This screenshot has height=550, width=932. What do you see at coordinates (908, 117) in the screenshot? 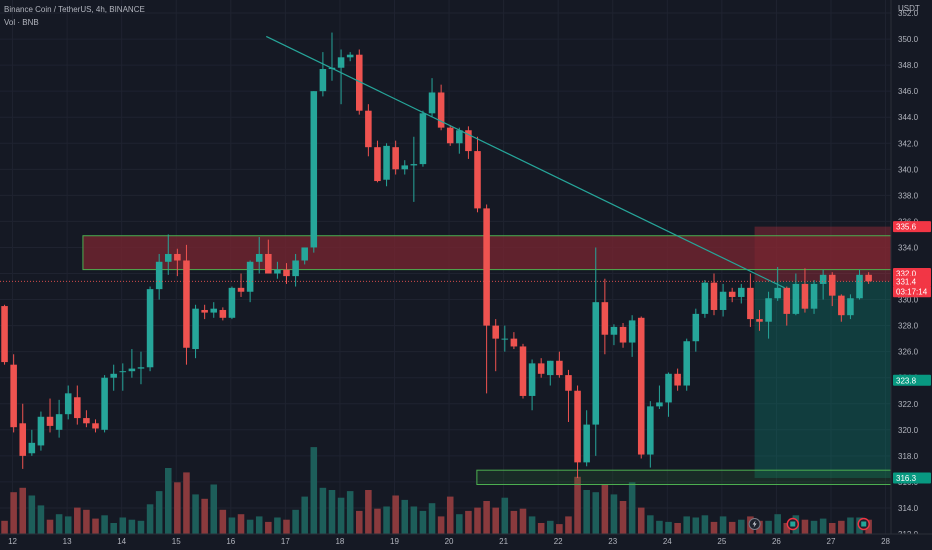
I see `price-tick-label: 344.0` at bounding box center [908, 117].